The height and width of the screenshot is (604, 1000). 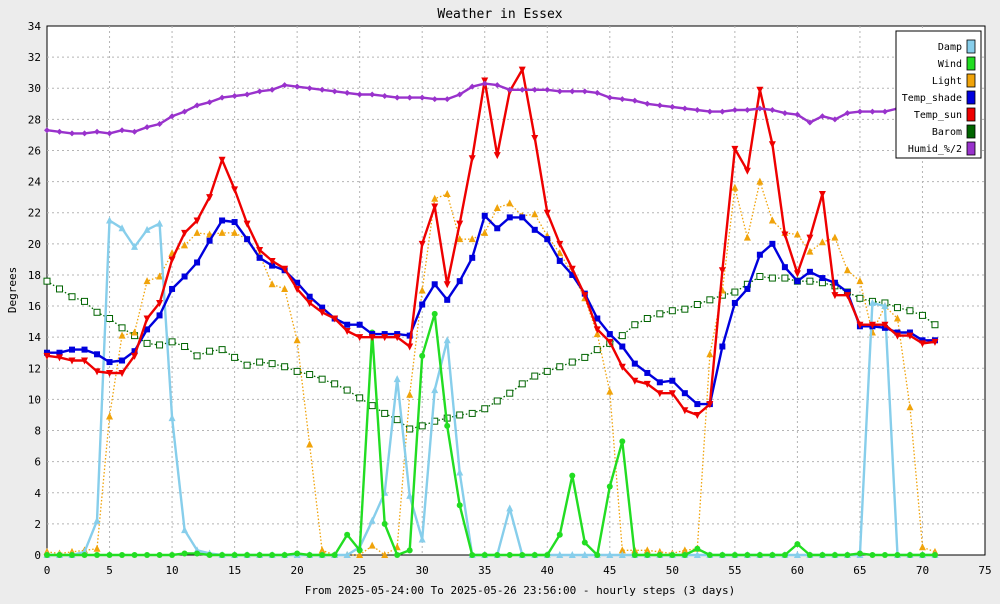 What do you see at coordinates (971, 80) in the screenshot?
I see `legend-swatch-light` at bounding box center [971, 80].